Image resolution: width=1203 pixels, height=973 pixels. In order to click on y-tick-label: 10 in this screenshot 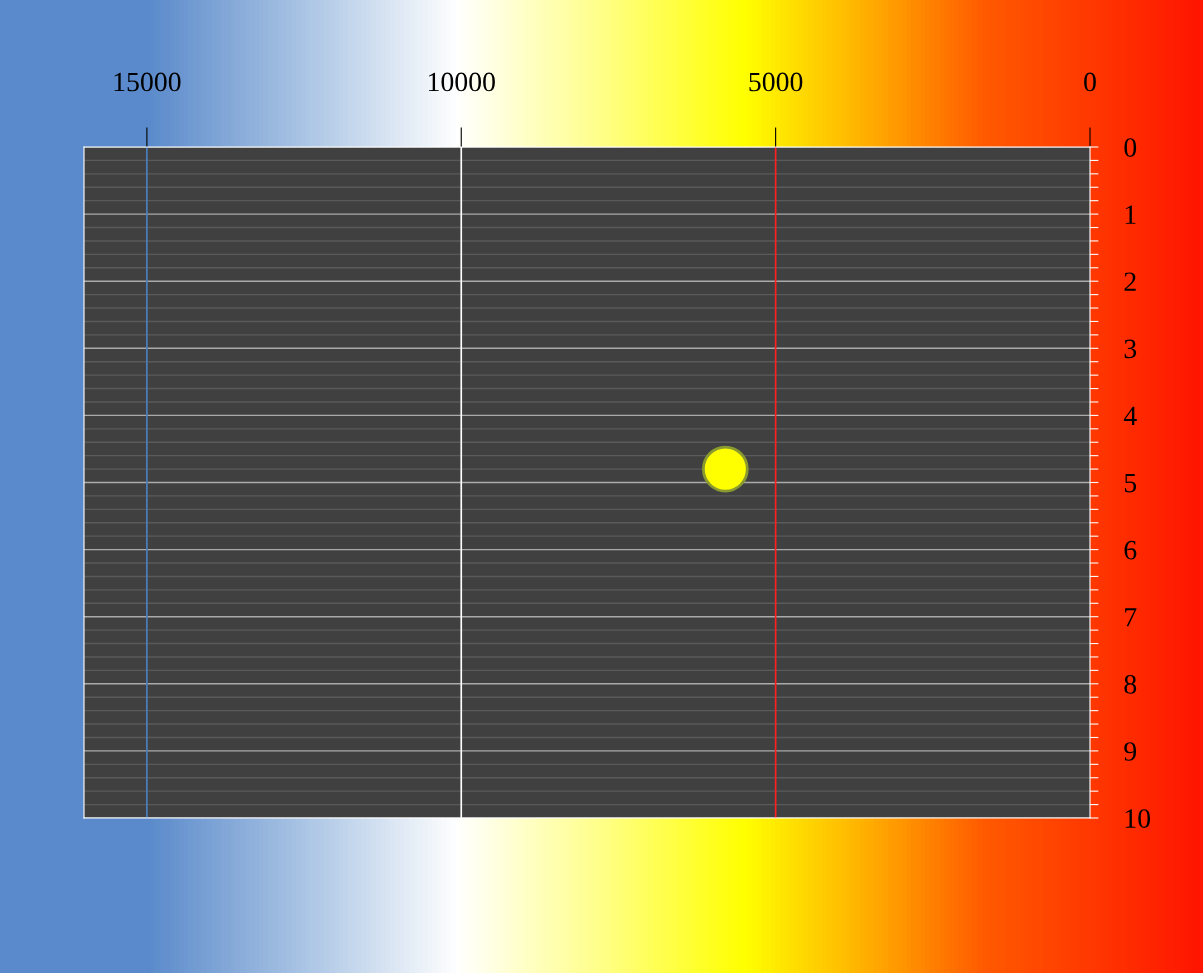, I will do `click(1138, 818)`.